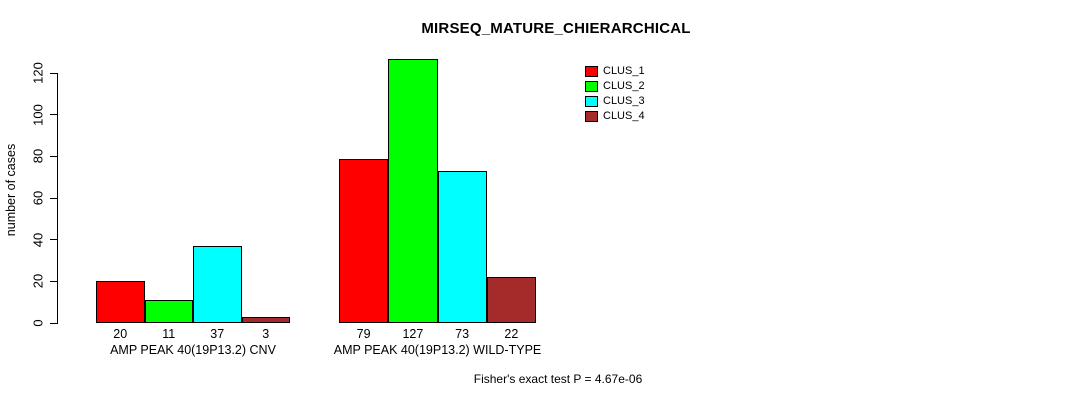 This screenshot has width=1090, height=400. I want to click on bar-clus_2-group1, so click(168, 311).